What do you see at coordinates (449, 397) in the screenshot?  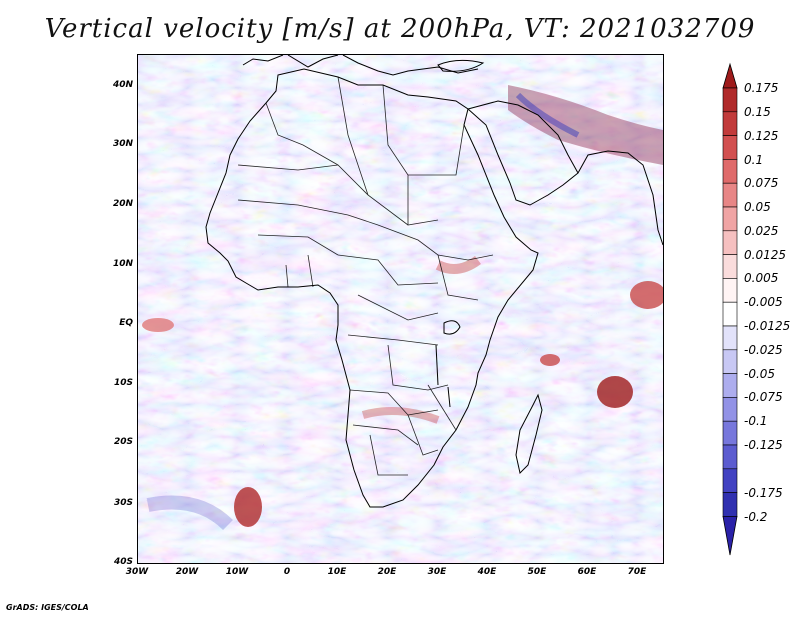 I see `lake-malawi` at bounding box center [449, 397].